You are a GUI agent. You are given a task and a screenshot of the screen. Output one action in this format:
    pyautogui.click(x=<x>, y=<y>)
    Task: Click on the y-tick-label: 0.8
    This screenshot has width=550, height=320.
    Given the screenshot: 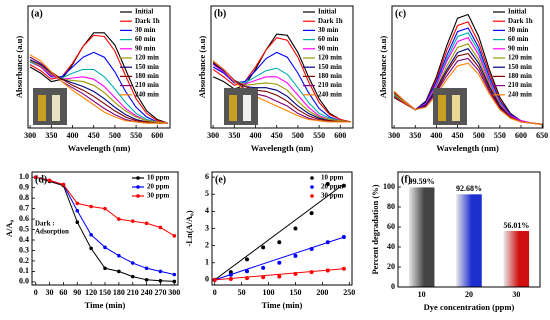 What is the action you would take?
    pyautogui.click(x=24, y=197)
    